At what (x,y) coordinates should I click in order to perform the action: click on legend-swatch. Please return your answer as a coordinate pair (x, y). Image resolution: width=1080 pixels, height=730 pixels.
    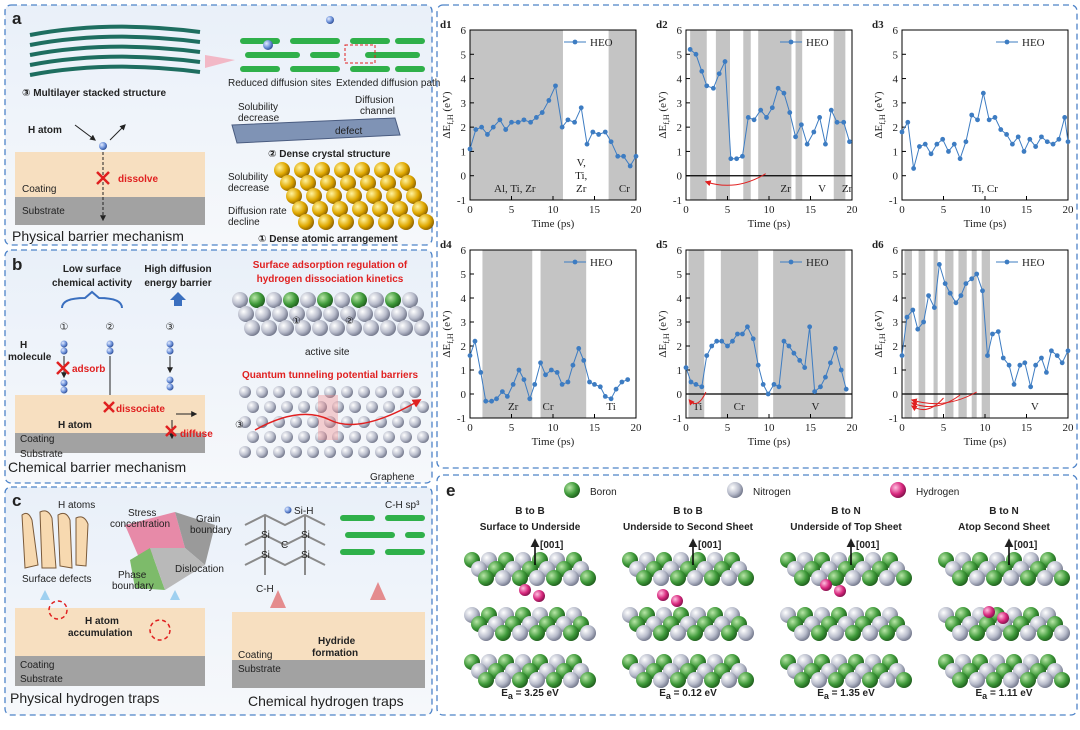
    Looking at the image, I should click on (898, 490).